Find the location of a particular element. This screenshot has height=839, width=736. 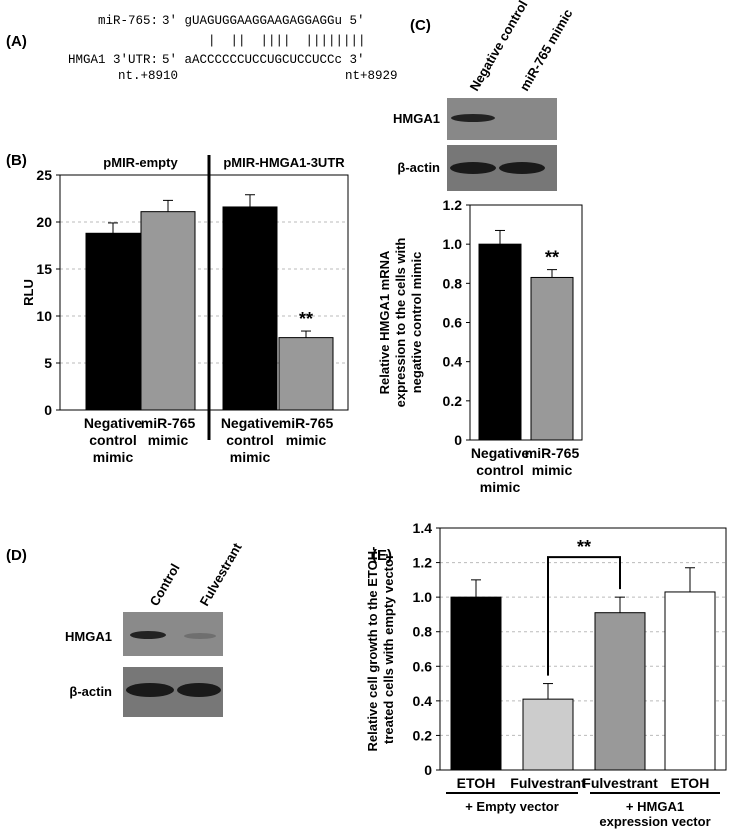

panel-label: (C) is located at coordinates (420, 25).